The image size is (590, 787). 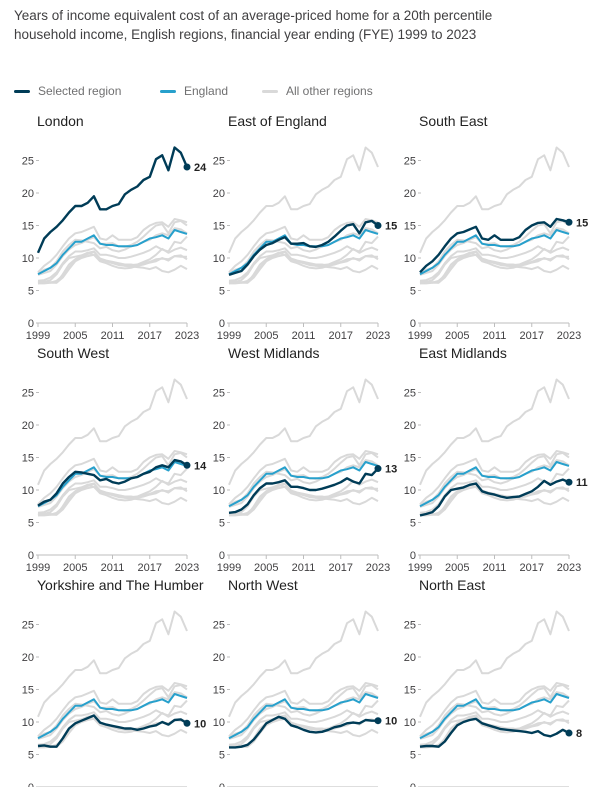 What do you see at coordinates (452, 585) in the screenshot?
I see `panel-title-north-east: North East` at bounding box center [452, 585].